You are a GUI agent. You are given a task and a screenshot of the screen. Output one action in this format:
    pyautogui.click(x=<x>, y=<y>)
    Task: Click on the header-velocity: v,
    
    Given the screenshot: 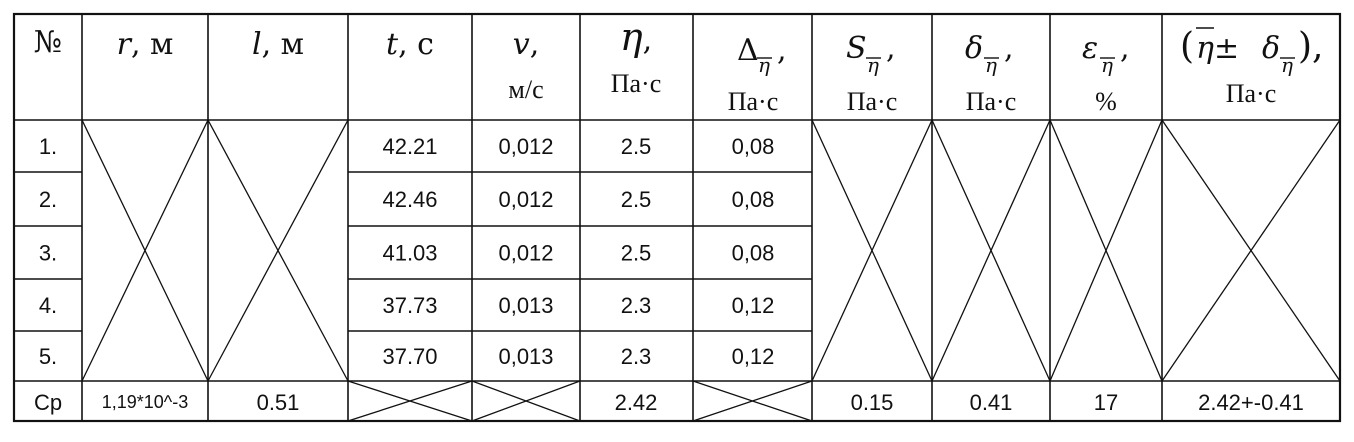 What is the action you would take?
    pyautogui.click(x=526, y=44)
    